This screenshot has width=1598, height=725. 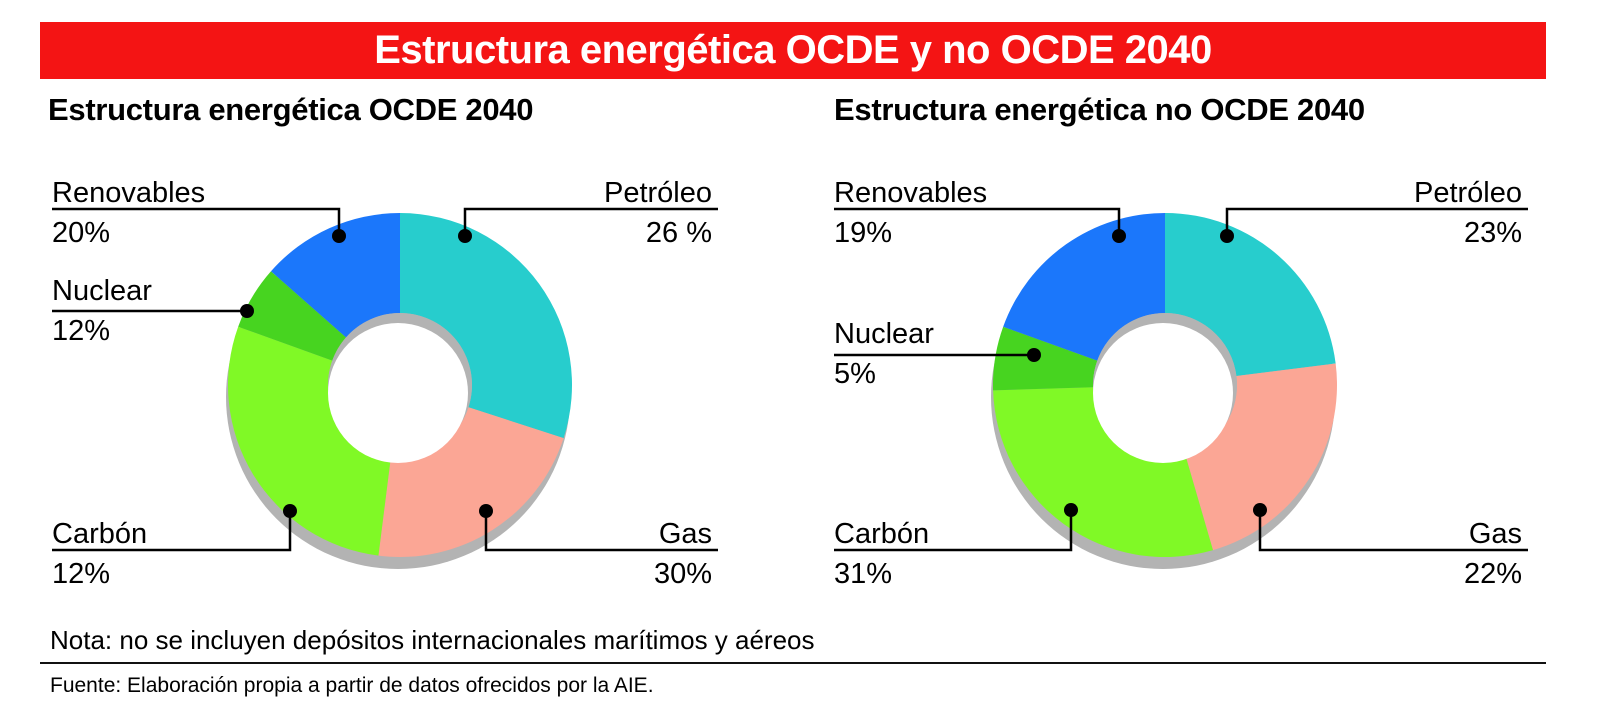 I want to click on chart-title-no-ocde: Estructura energética no OCDE 2040, so click(x=1099, y=109).